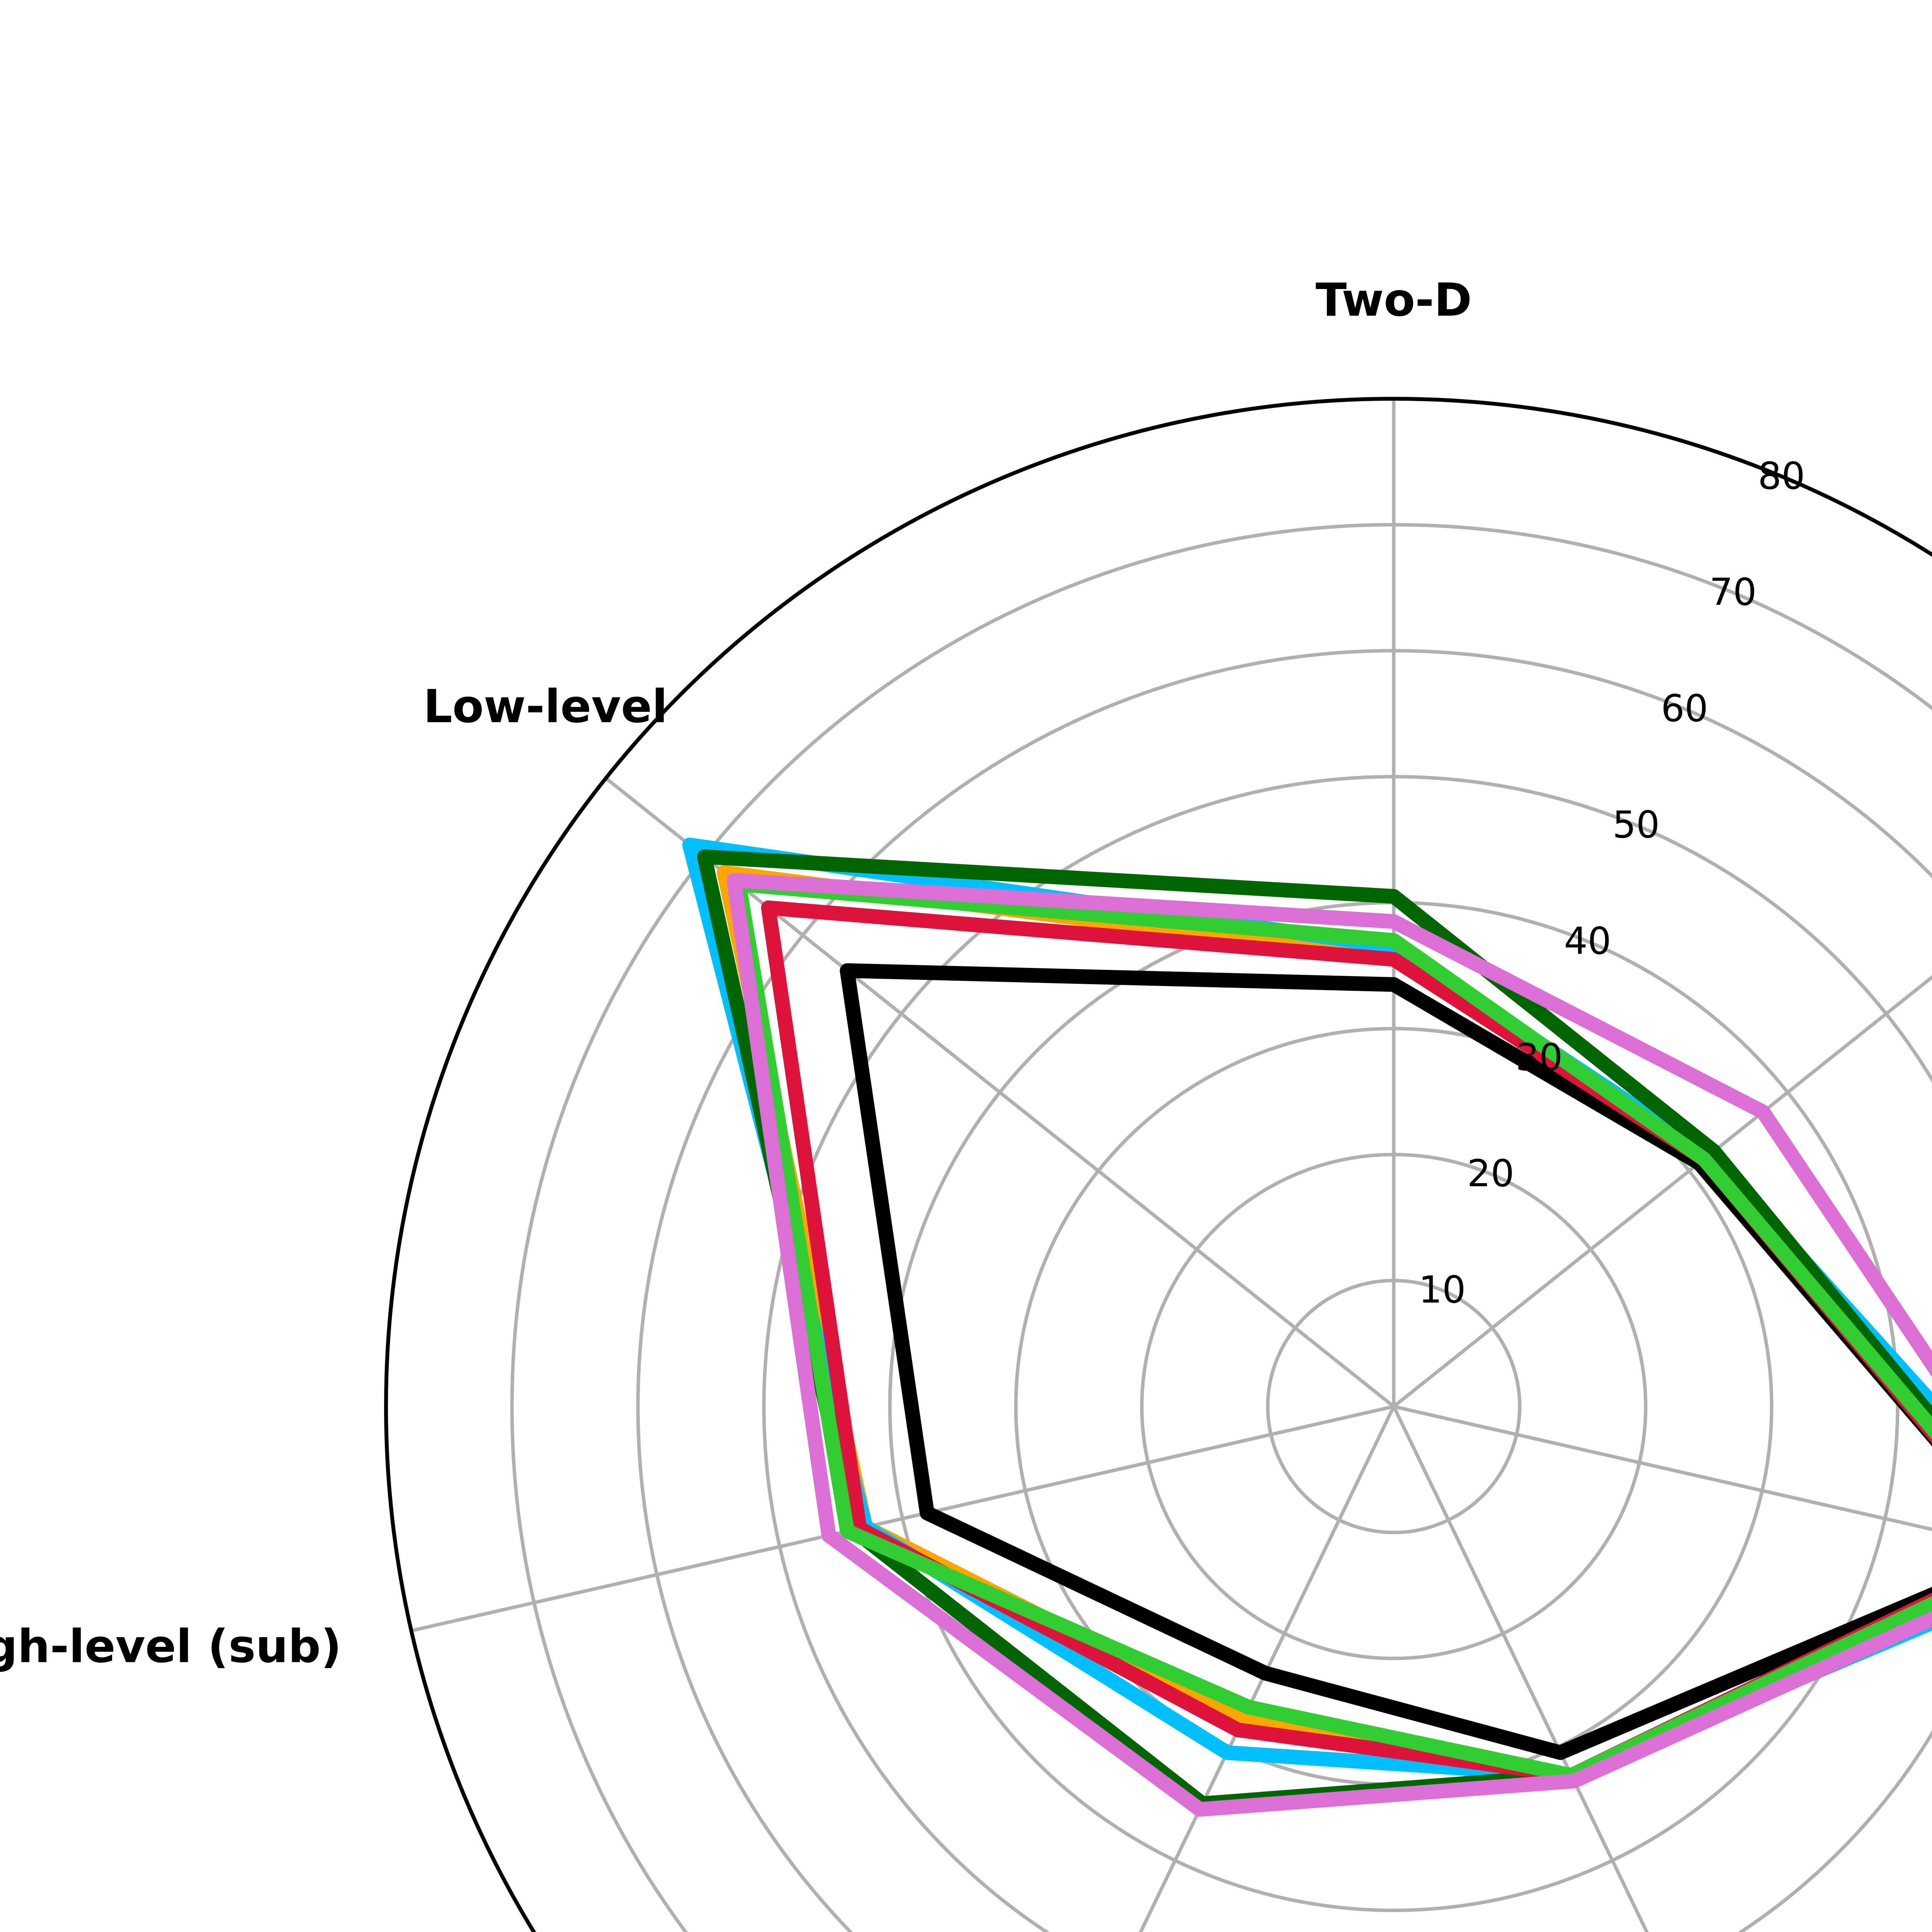 The height and width of the screenshot is (1932, 1932). Describe the element at coordinates (1733, 592) in the screenshot. I see `radial-tick-70: 70` at that location.